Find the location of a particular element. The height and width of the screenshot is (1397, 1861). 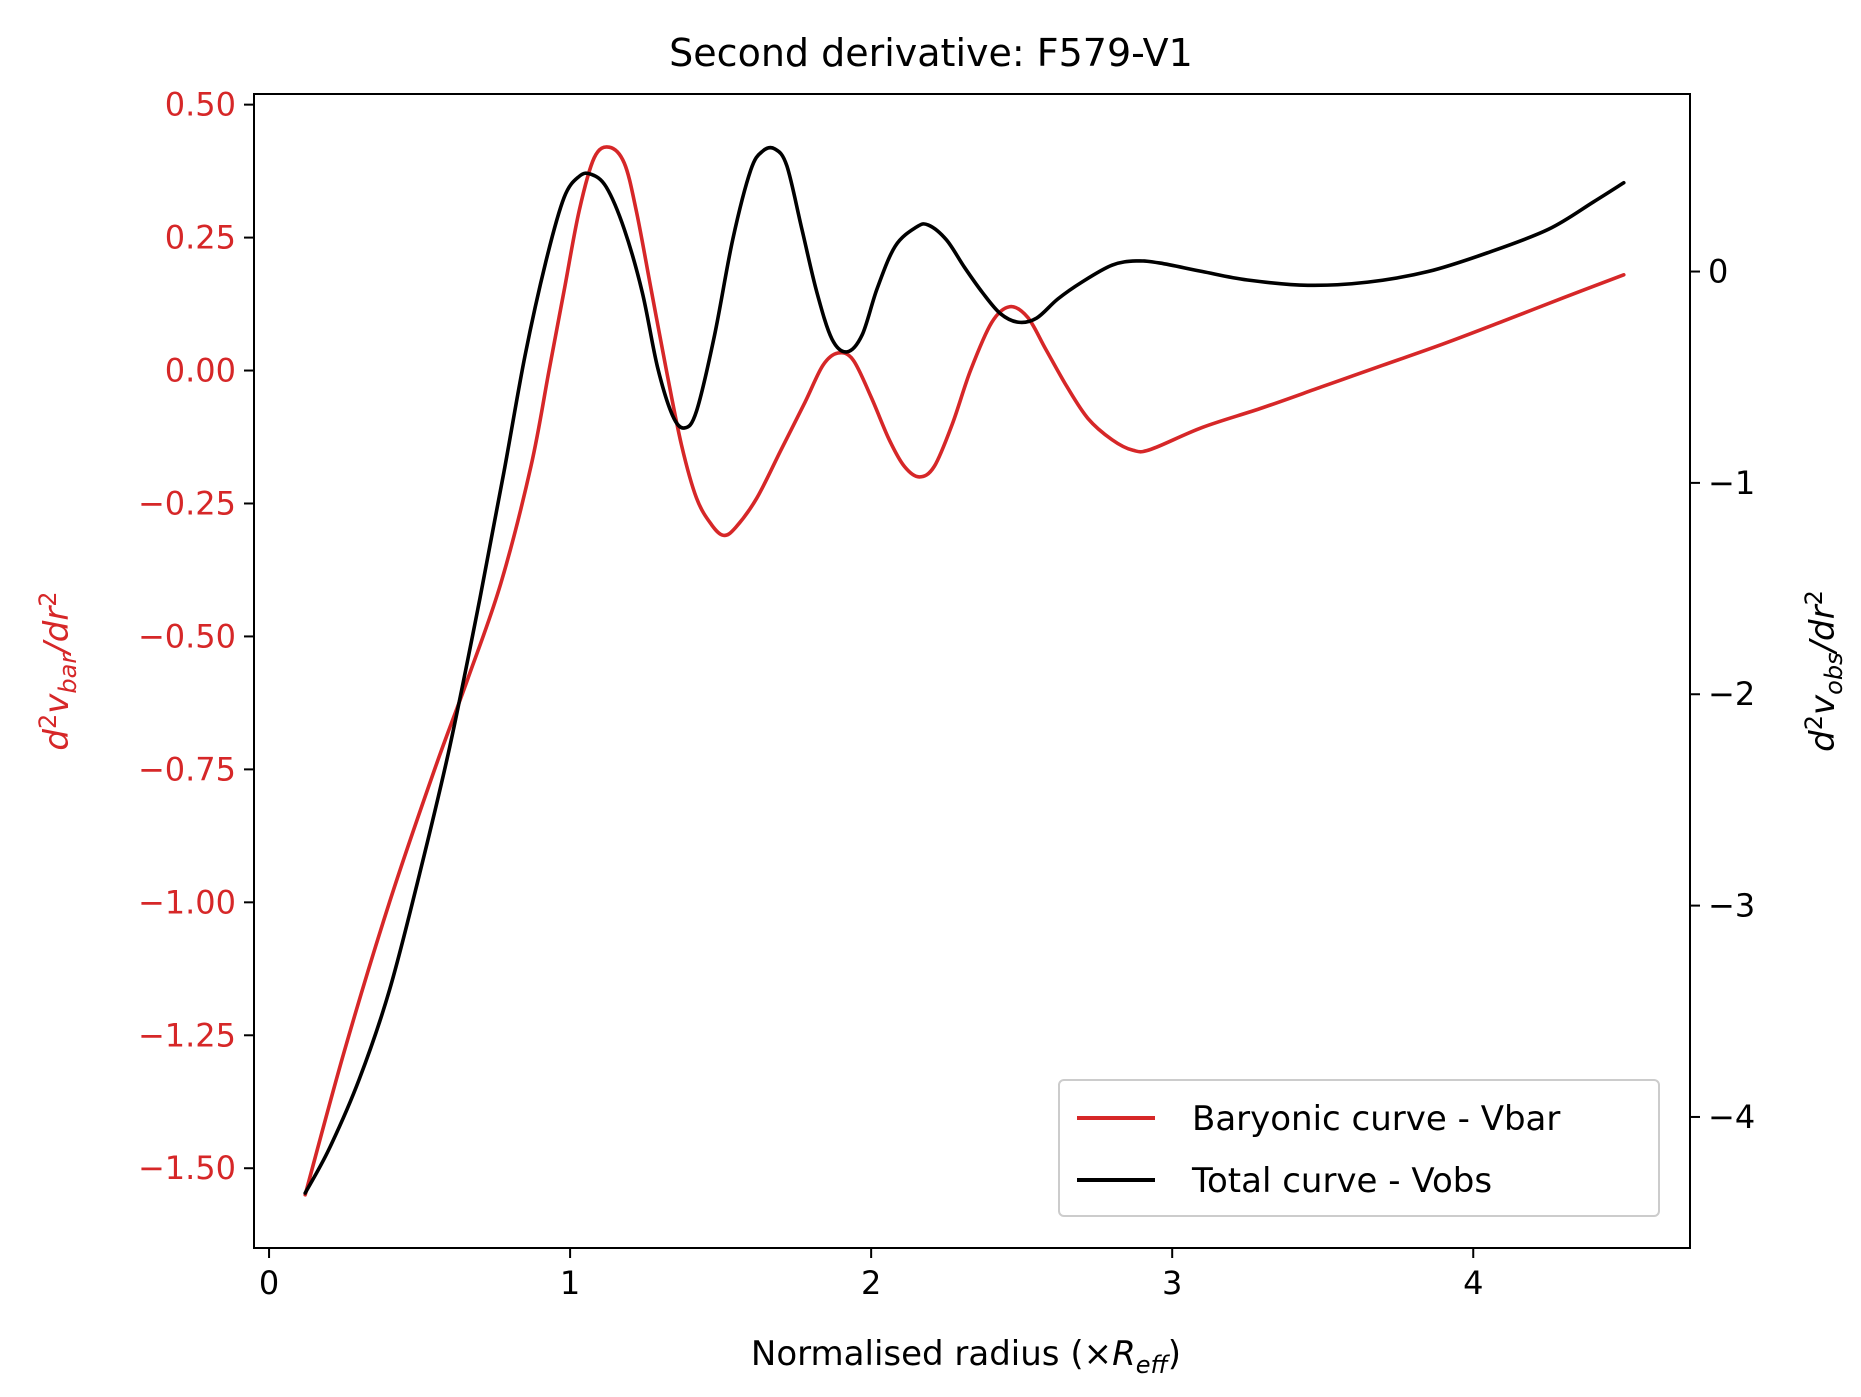

right-y-tick-label: −4 is located at coordinates (1731, 1117).